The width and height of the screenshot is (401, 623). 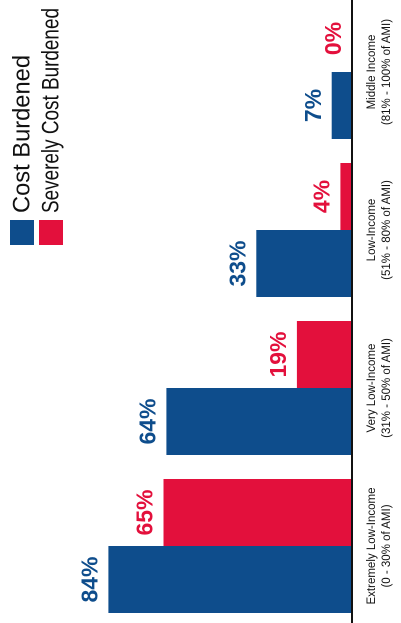 What do you see at coordinates (372, 230) in the screenshot?
I see `x-tick-label: Low-Income` at bounding box center [372, 230].